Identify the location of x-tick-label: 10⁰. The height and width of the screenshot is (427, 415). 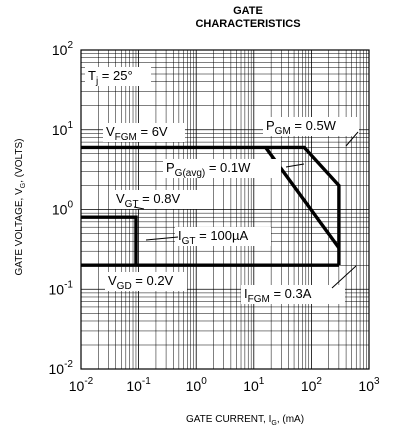
(197, 385).